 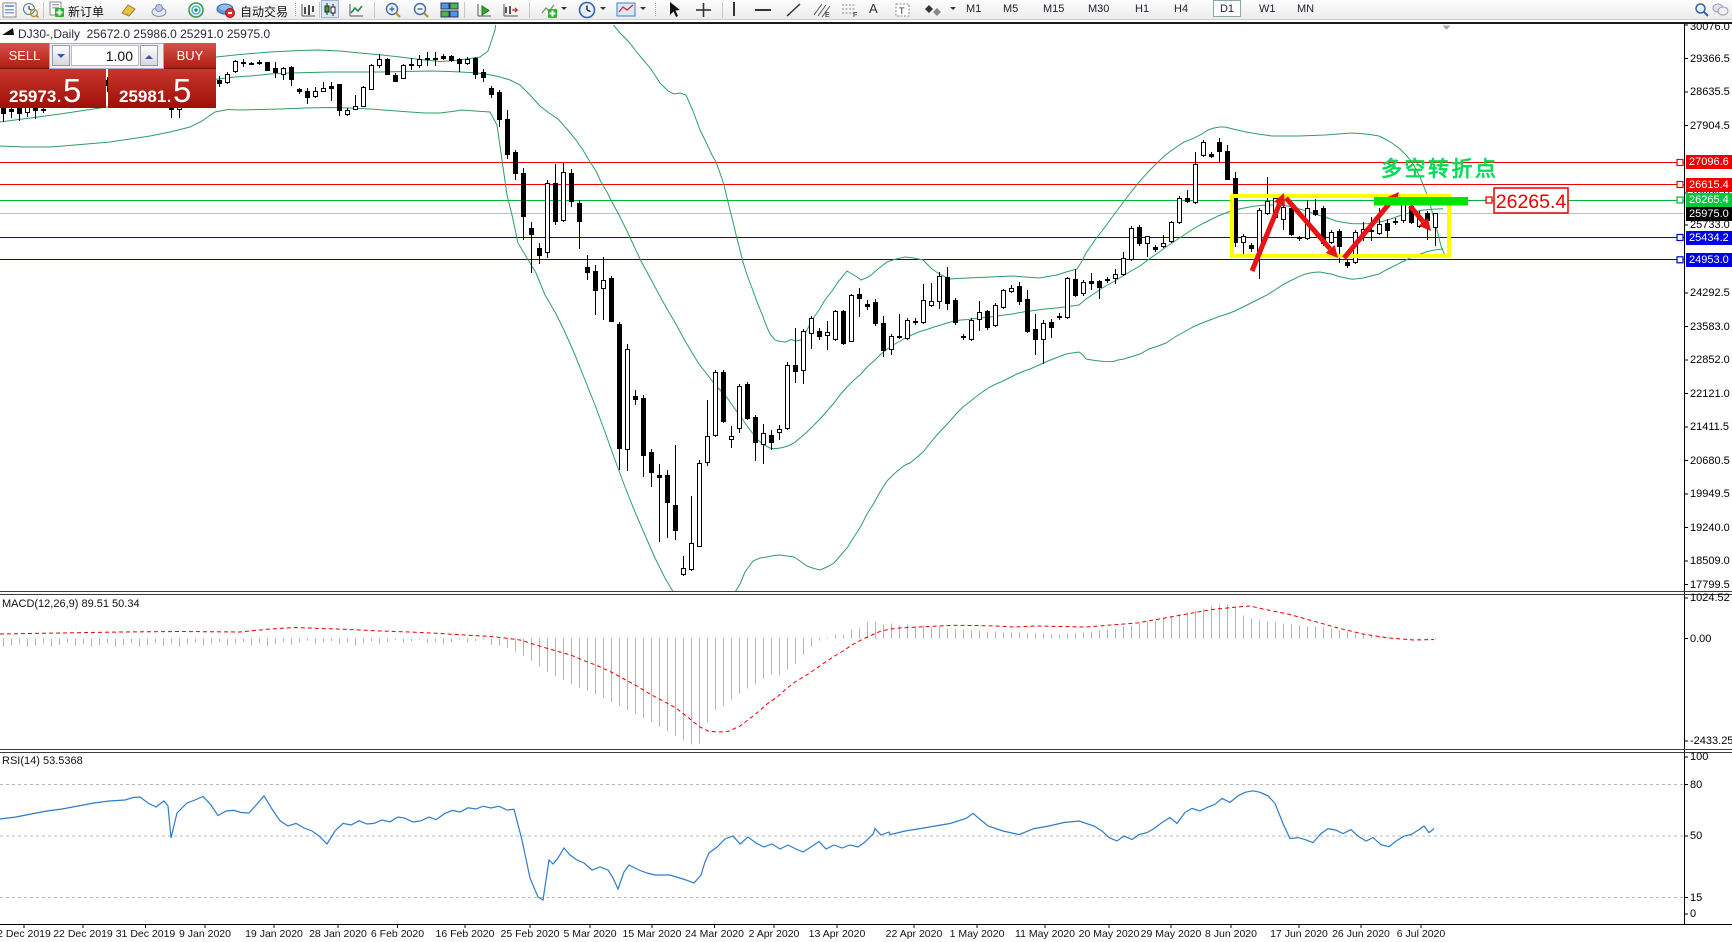 What do you see at coordinates (1531, 202) in the screenshot?
I see `svg-text: 26265.4` at bounding box center [1531, 202].